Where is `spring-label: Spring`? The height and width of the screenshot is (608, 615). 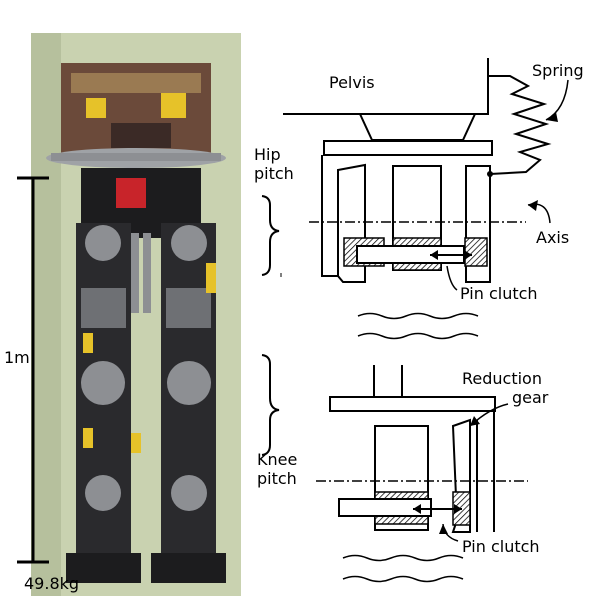
spring-label: Spring is located at coordinates (558, 70).